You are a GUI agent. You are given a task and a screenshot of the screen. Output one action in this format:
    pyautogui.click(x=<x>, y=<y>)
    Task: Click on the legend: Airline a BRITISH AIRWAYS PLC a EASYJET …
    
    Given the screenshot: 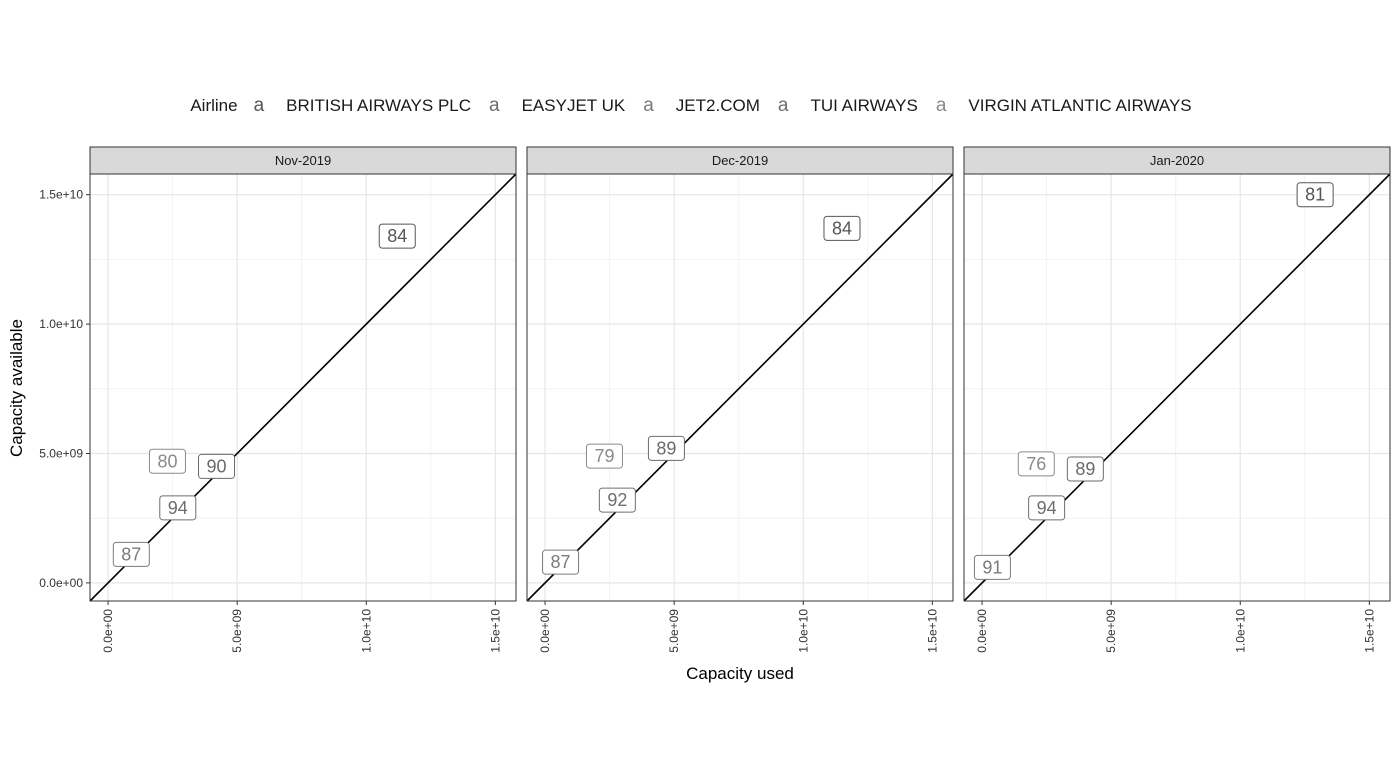 What is the action you would take?
    pyautogui.click(x=700, y=106)
    